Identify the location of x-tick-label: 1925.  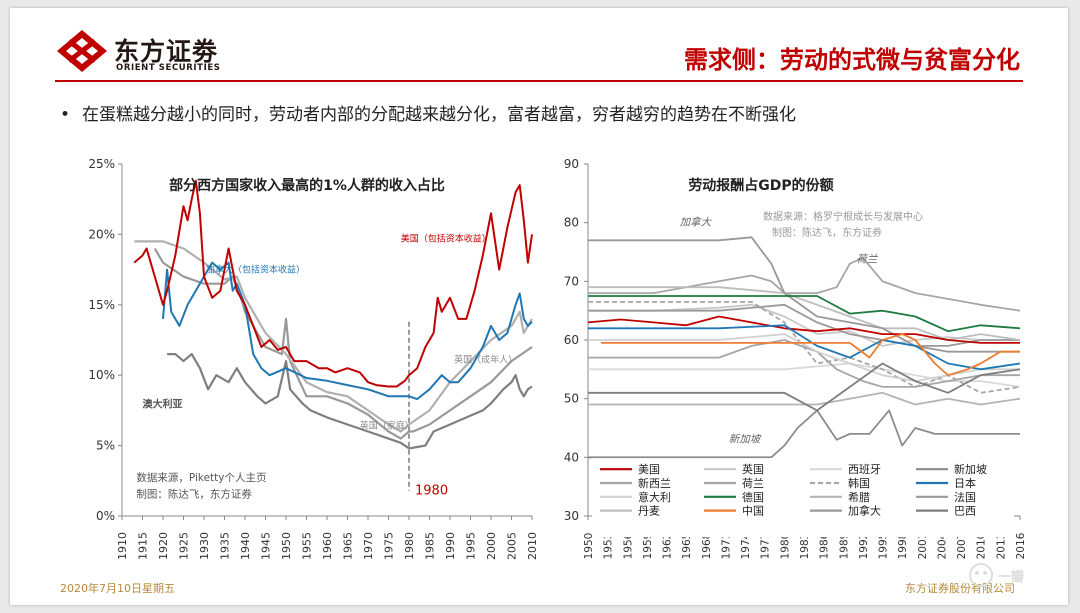
(184, 546).